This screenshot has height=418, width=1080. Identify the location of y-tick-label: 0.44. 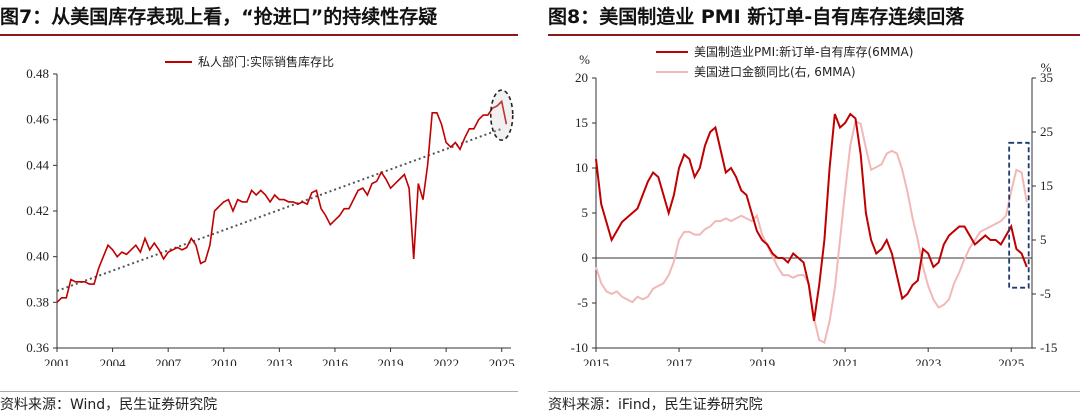
(37, 164).